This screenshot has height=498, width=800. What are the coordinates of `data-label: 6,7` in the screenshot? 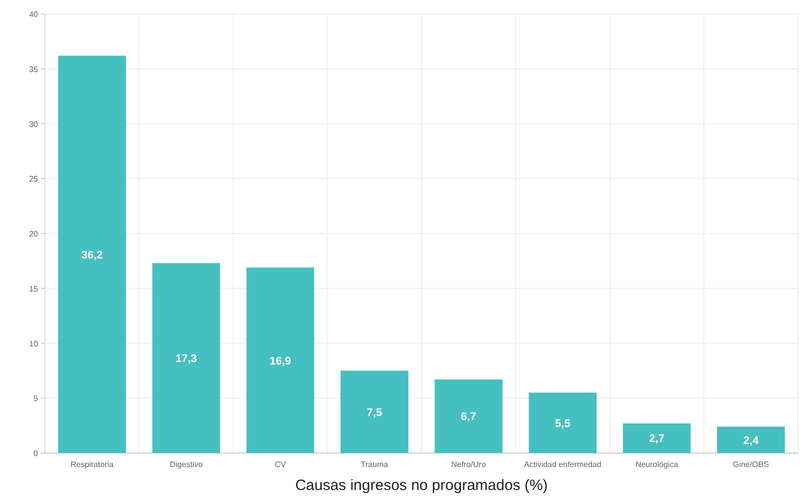 It's located at (468, 417).